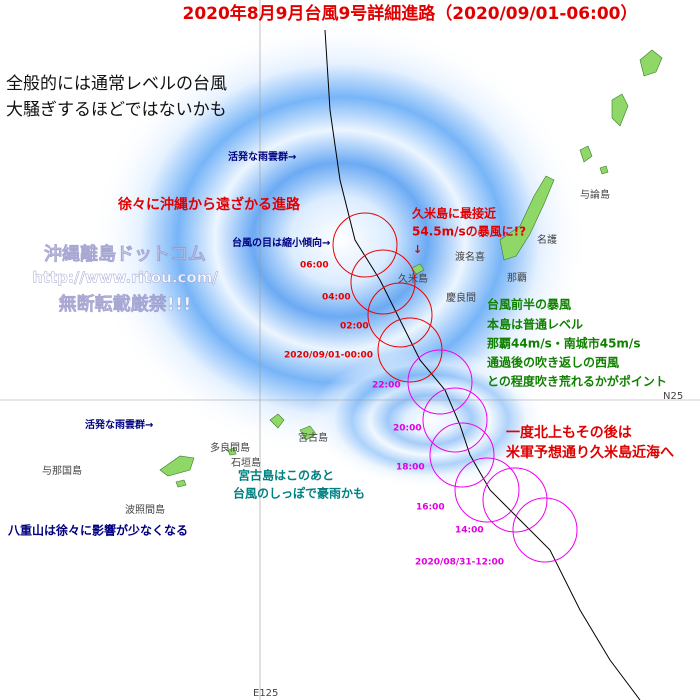 Image resolution: width=700 pixels, height=700 pixels. Describe the element at coordinates (577, 381) in the screenshot. I see `note: との程度吹き荒れるかがポイント` at that location.